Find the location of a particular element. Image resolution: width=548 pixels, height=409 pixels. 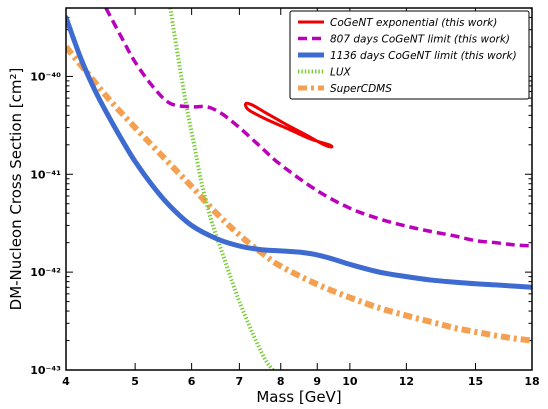

legend-label: LUX is located at coordinates (341, 73).